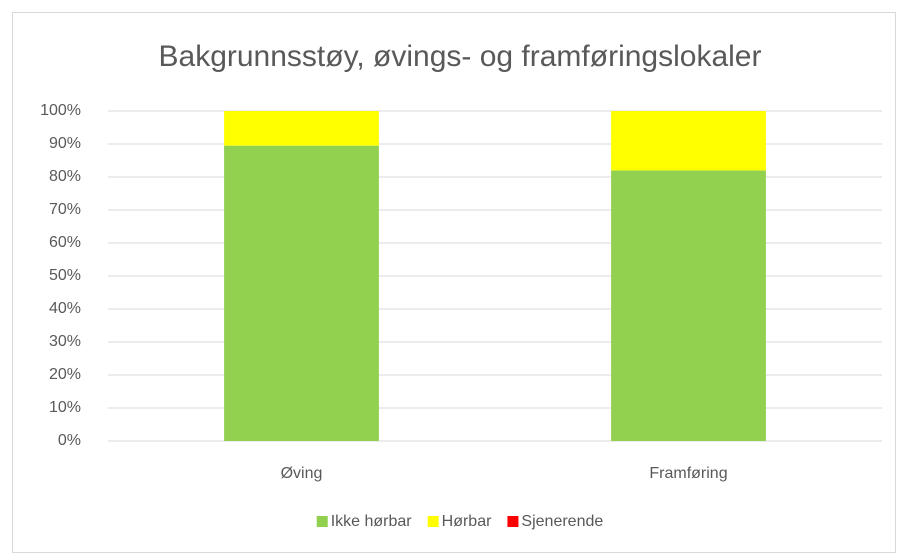  I want to click on y-tick-label: 70%, so click(65, 209).